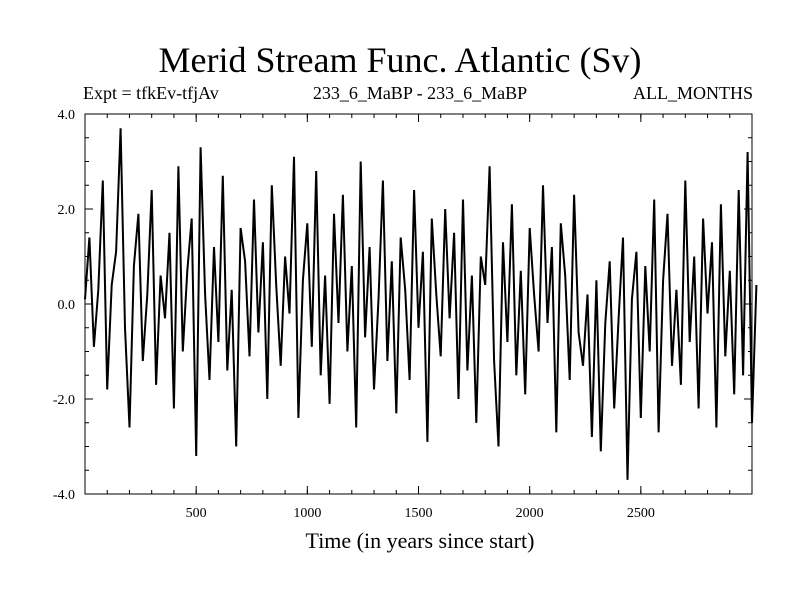 This screenshot has height=600, width=800. Describe the element at coordinates (64, 495) in the screenshot. I see `y-tick-label: -4.0` at that location.